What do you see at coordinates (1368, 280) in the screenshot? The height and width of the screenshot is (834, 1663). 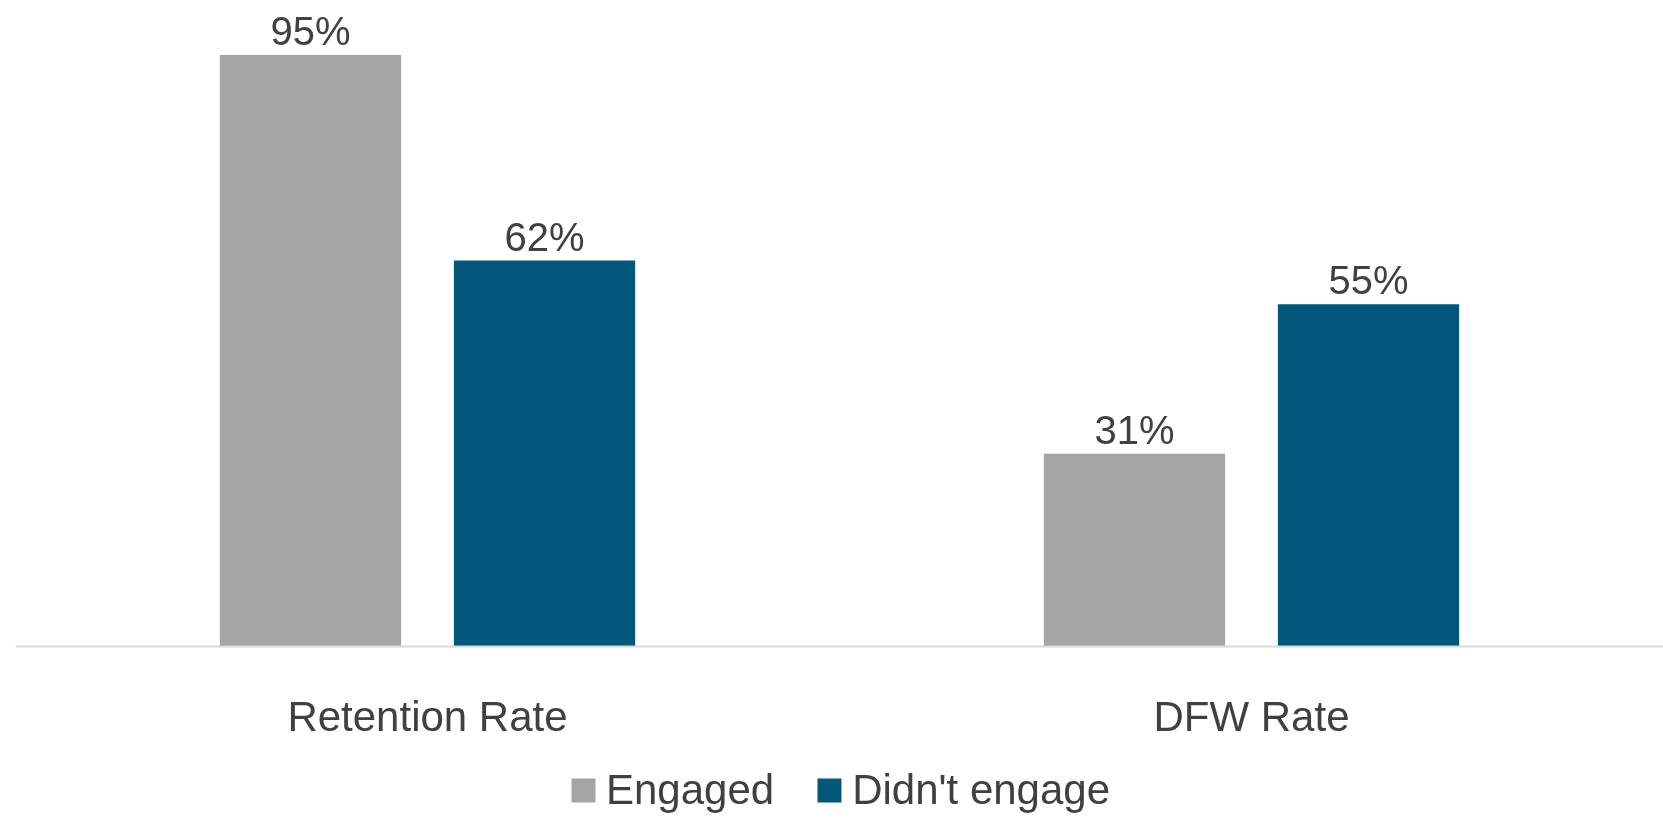 I see `data-label: 55%` at bounding box center [1368, 280].